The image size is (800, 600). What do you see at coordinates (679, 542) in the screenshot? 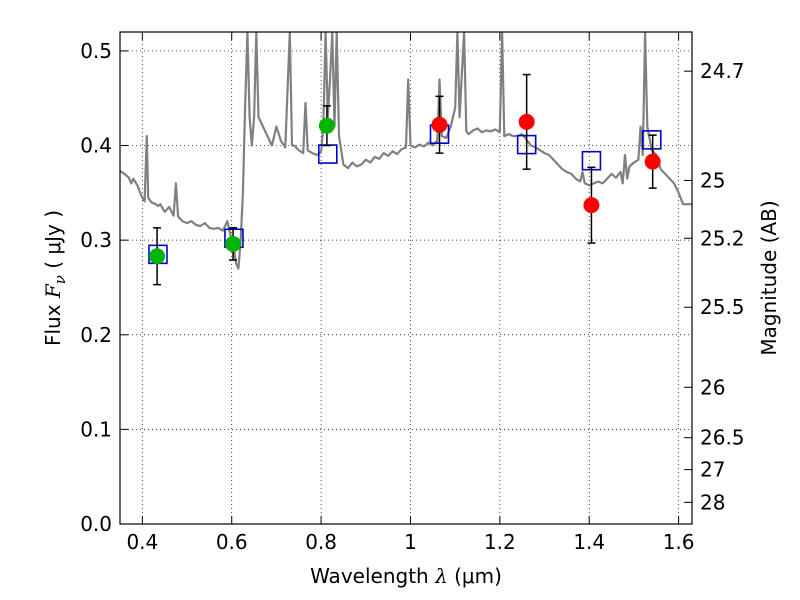
I see `x-tick-label: 1.6` at bounding box center [679, 542].